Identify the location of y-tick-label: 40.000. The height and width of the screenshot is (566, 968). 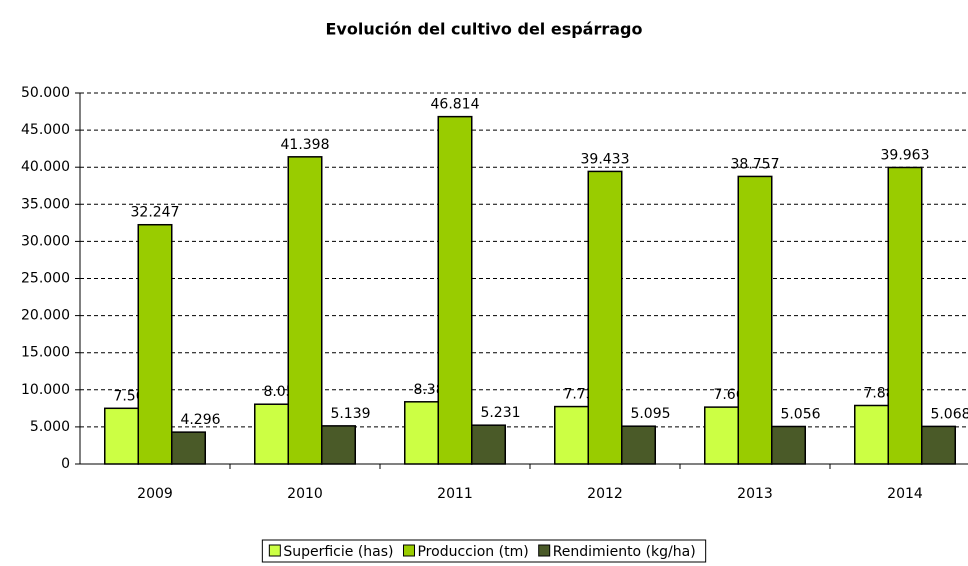
(45, 167).